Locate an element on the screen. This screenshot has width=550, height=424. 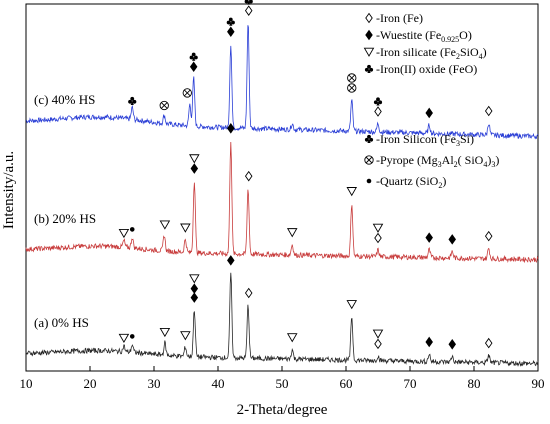
legend-entry: -Iron Silicon (Fe3Si) is located at coordinates (419, 140).